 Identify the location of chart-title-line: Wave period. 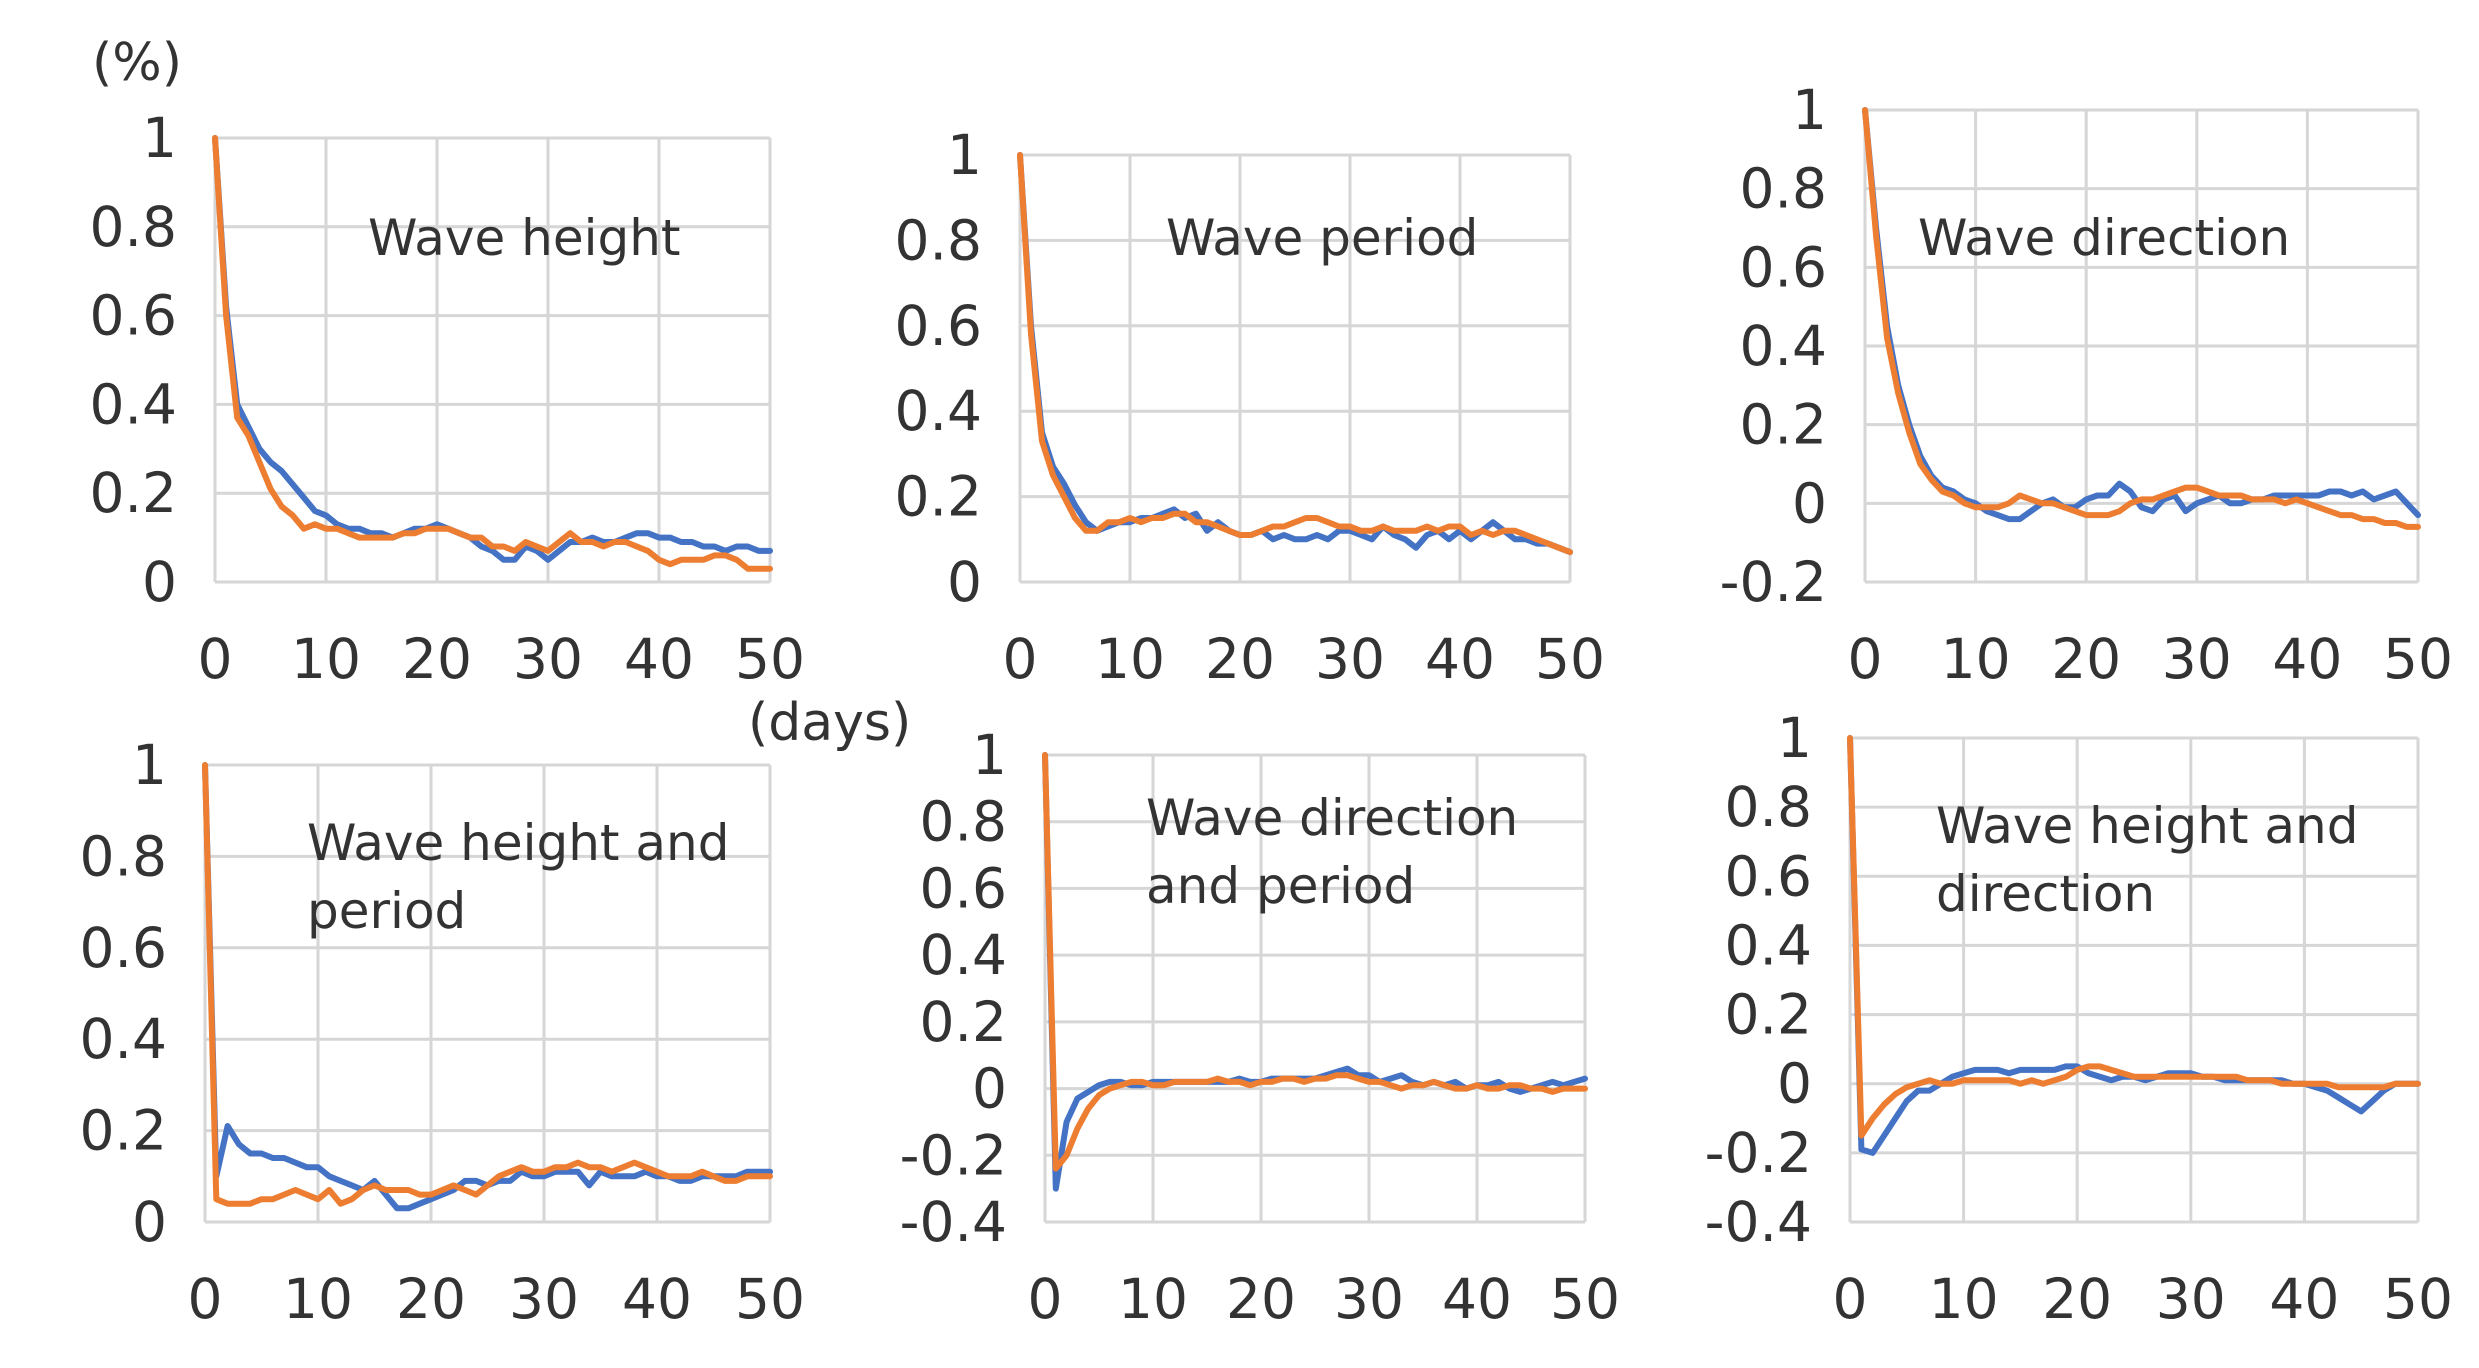
(1322, 238).